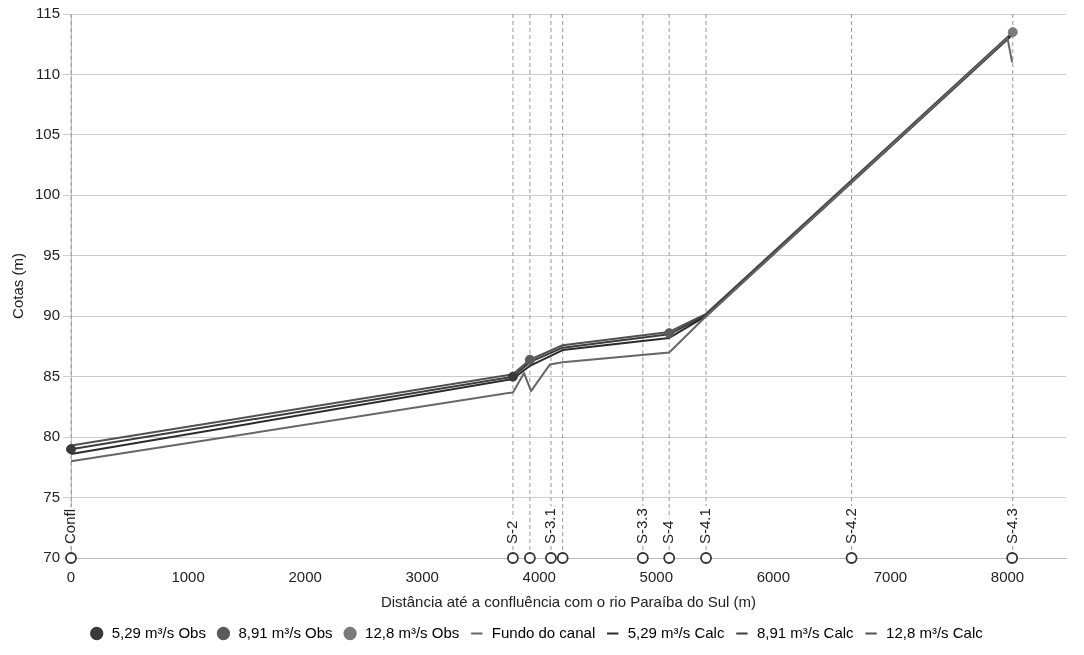 The image size is (1084, 655). Describe the element at coordinates (550, 526) in the screenshot. I see `ref-line-label: S-3.1` at that location.